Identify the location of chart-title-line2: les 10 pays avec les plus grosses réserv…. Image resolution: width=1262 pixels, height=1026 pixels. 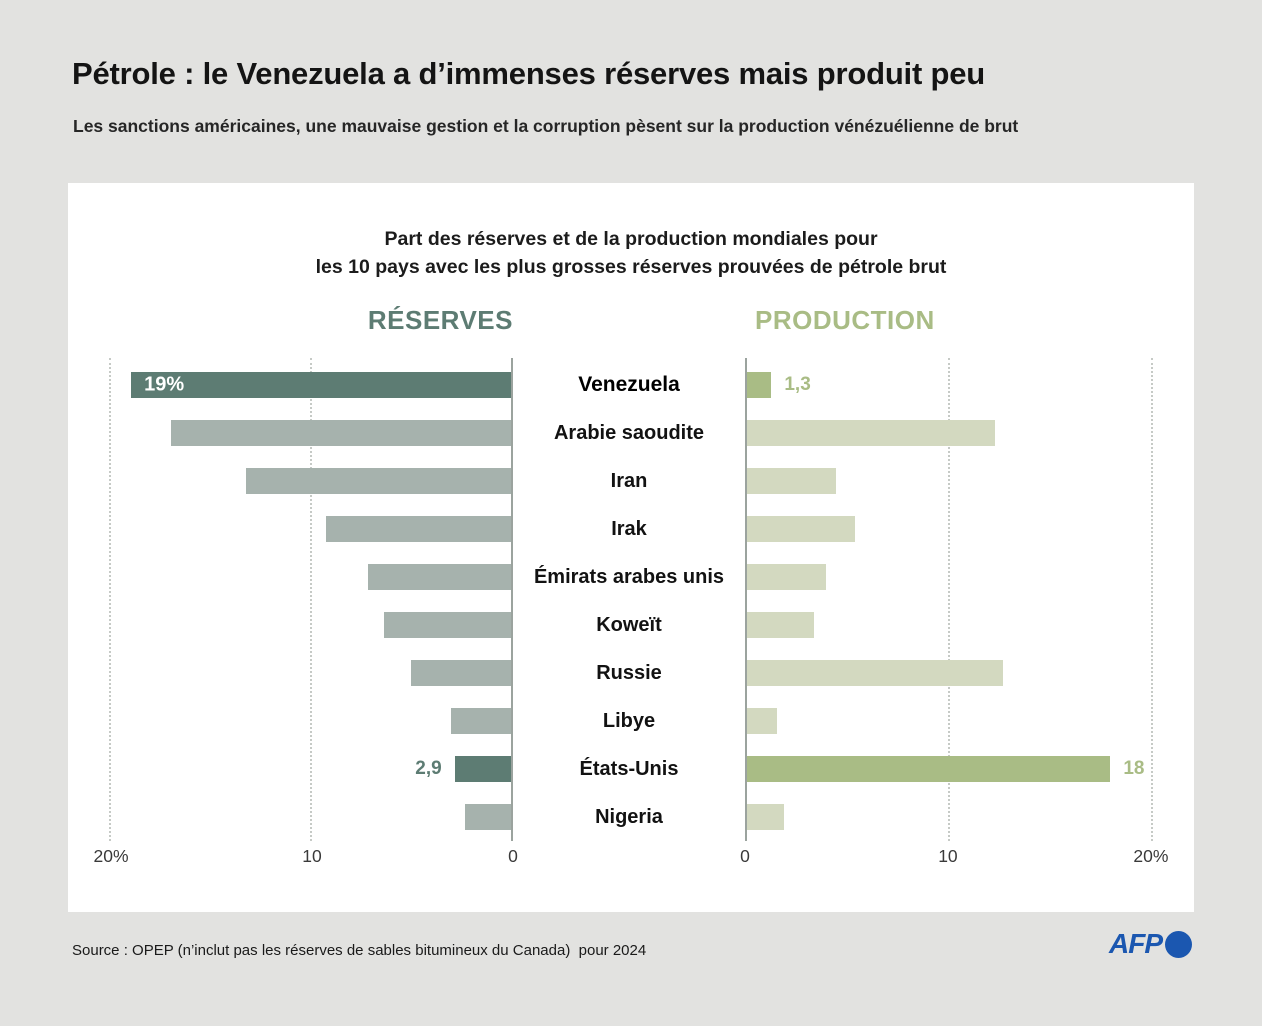
(631, 267).